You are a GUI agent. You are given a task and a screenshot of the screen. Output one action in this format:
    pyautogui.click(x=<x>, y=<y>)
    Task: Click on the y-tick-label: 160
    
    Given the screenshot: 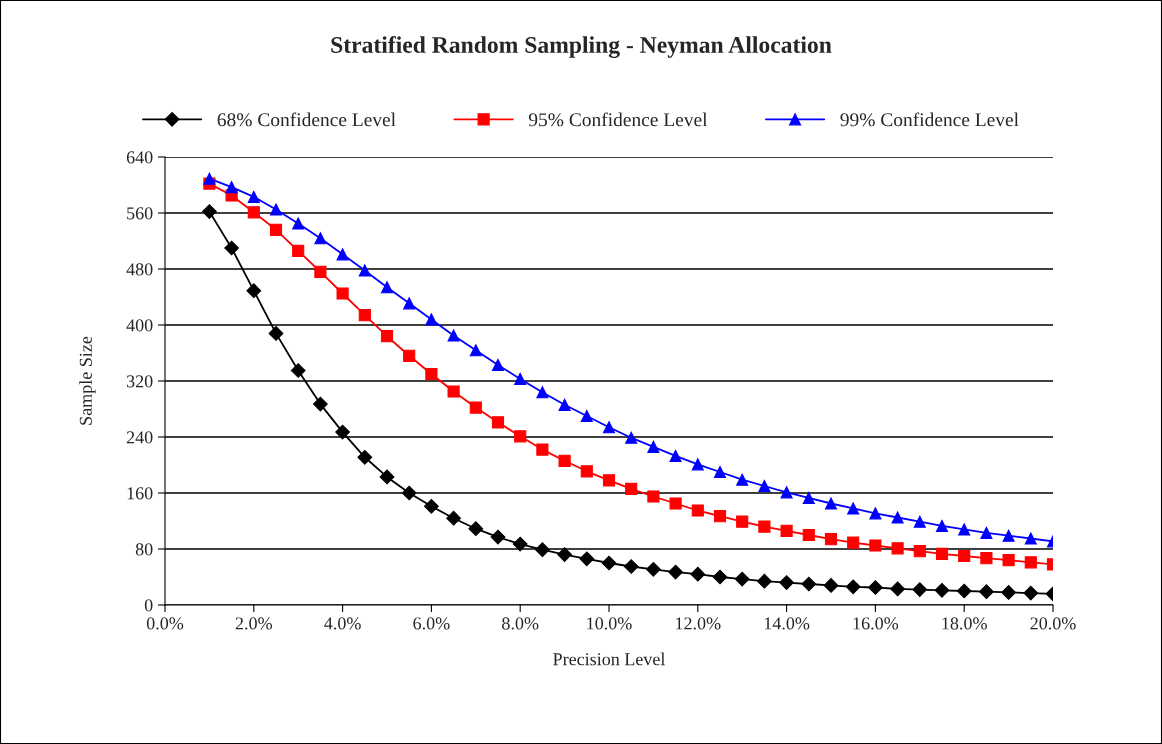 What is the action you would take?
    pyautogui.click(x=140, y=493)
    